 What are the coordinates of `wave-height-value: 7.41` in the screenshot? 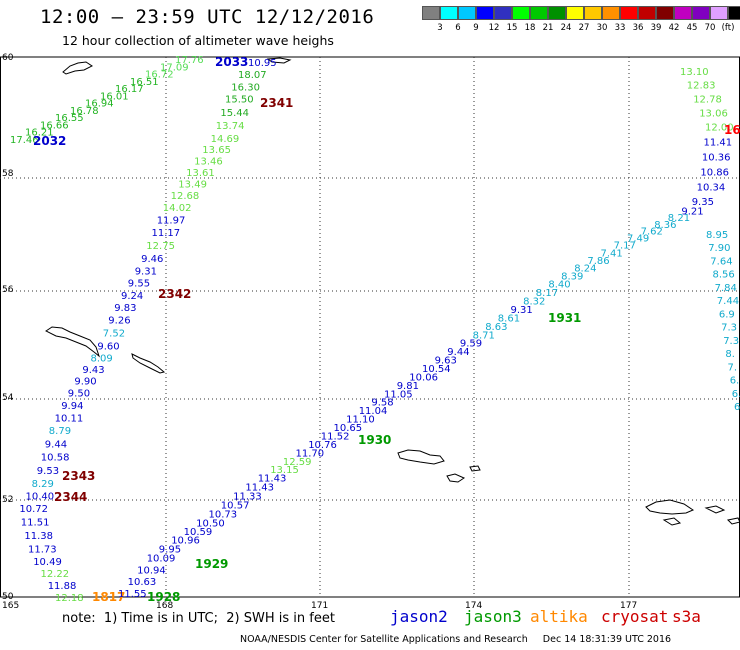 It's located at (612, 253).